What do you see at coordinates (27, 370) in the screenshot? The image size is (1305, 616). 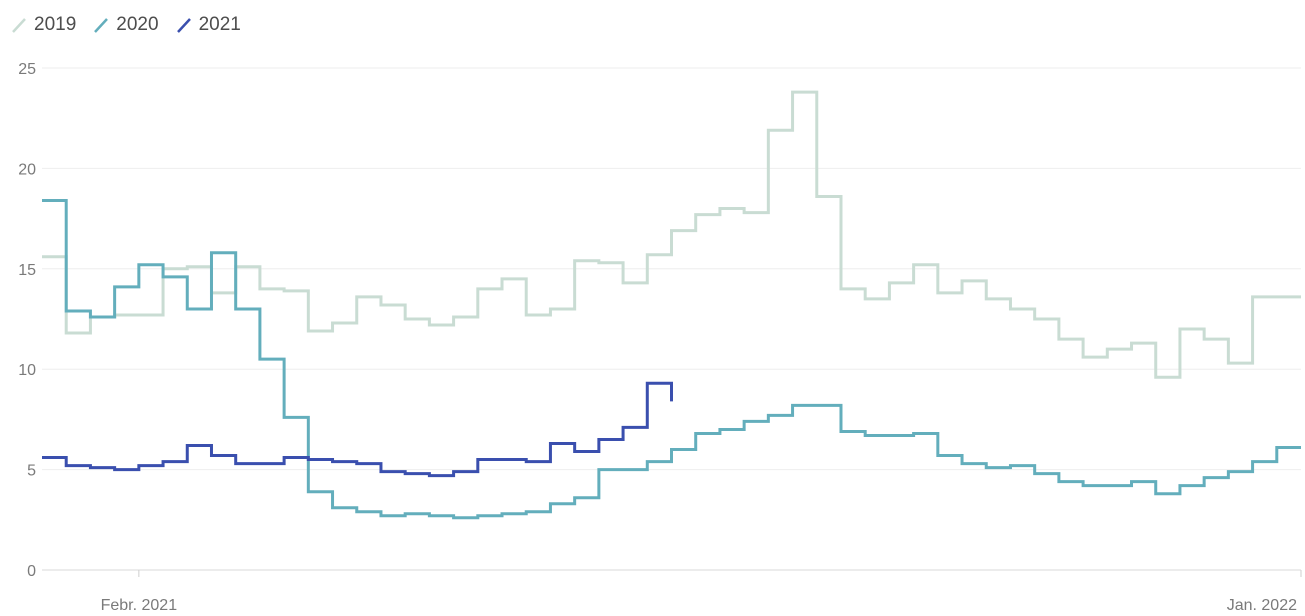 I see `y-tick-label: 10` at bounding box center [27, 370].